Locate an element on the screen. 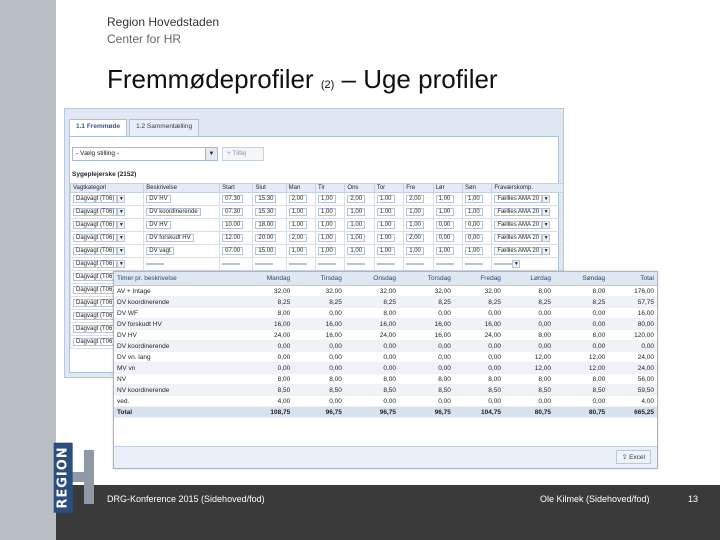 This screenshot has height=540, width=720. column-header: Torsdag is located at coordinates (426, 279).